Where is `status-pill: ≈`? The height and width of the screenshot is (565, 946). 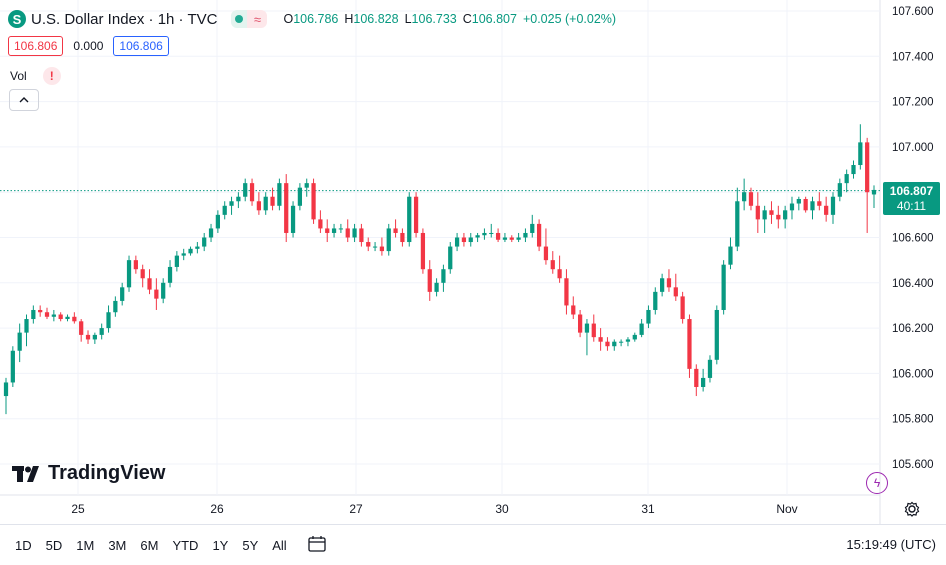 status-pill: ≈ is located at coordinates (249, 19).